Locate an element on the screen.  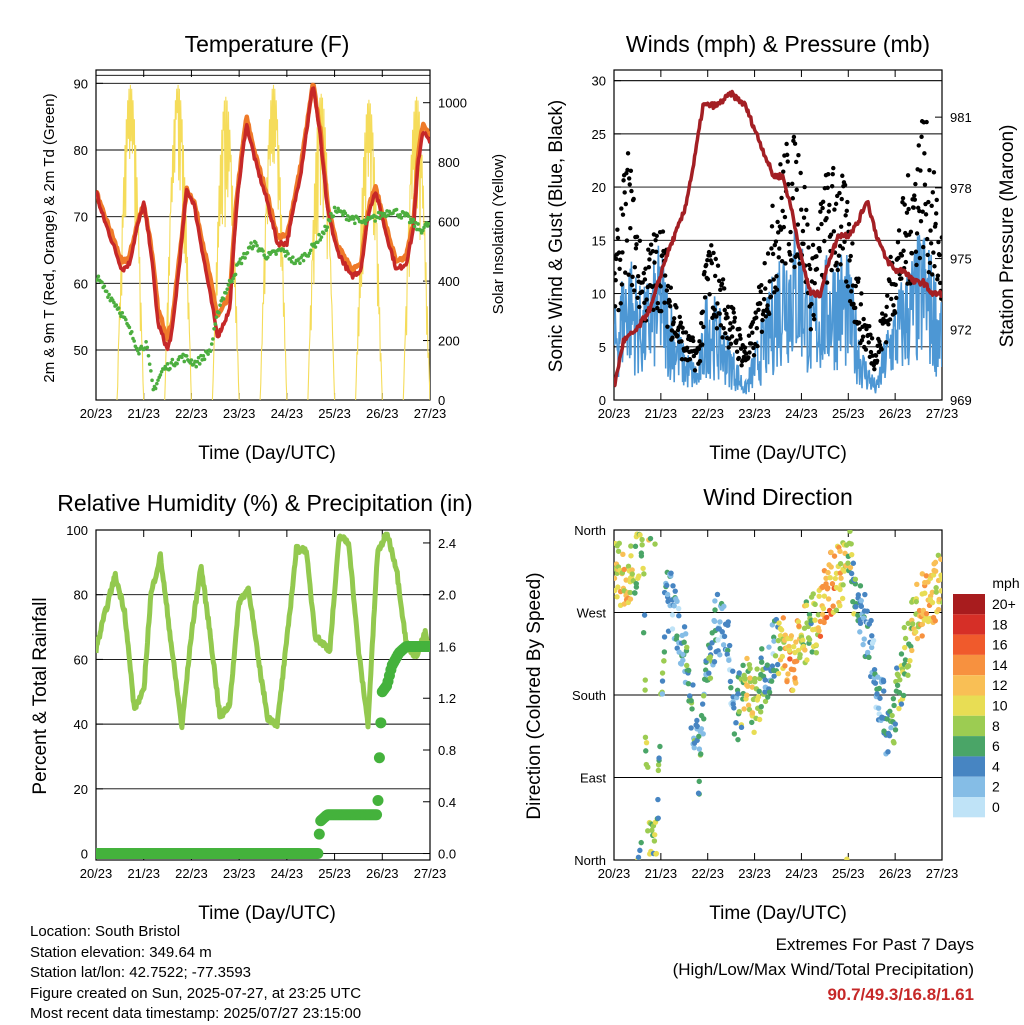
wind-x-tick-label: 22/23 is located at coordinates (707, 413).